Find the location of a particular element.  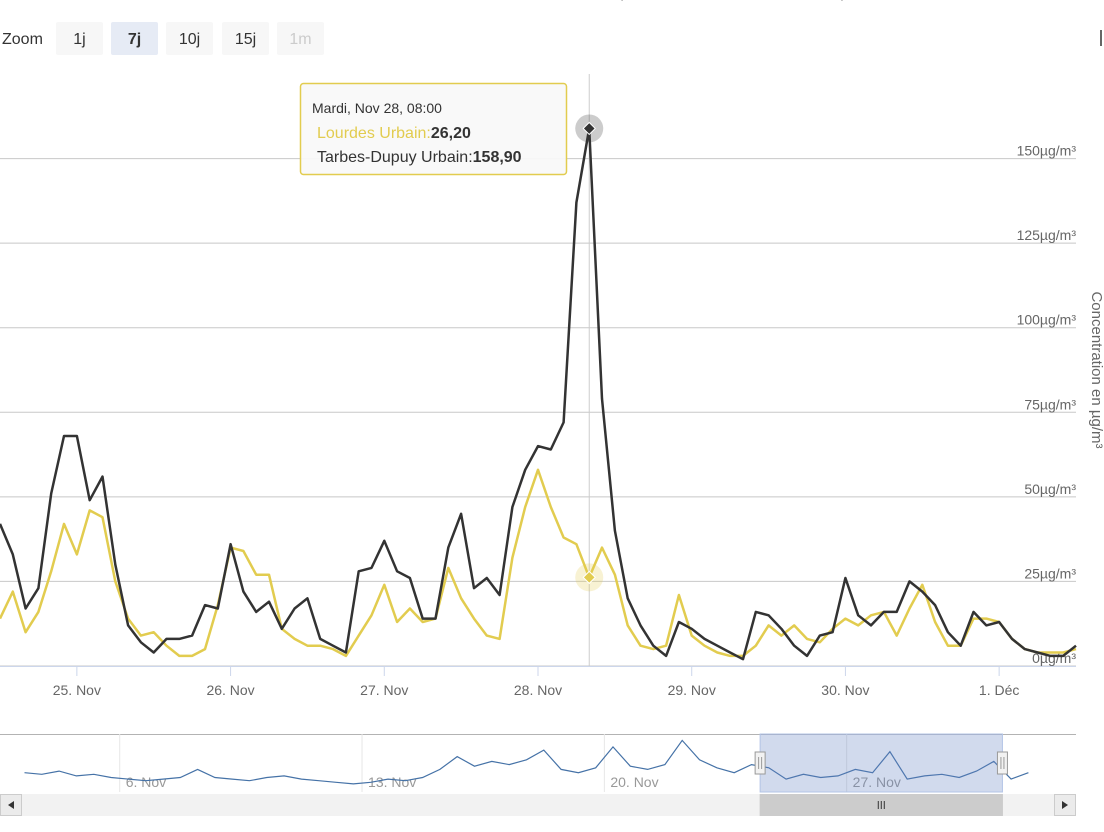

scrollbar-thumb is located at coordinates (881, 805).